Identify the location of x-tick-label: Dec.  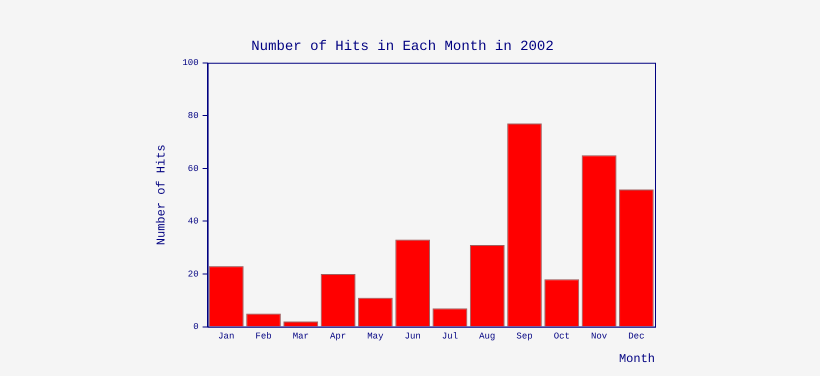
(636, 337).